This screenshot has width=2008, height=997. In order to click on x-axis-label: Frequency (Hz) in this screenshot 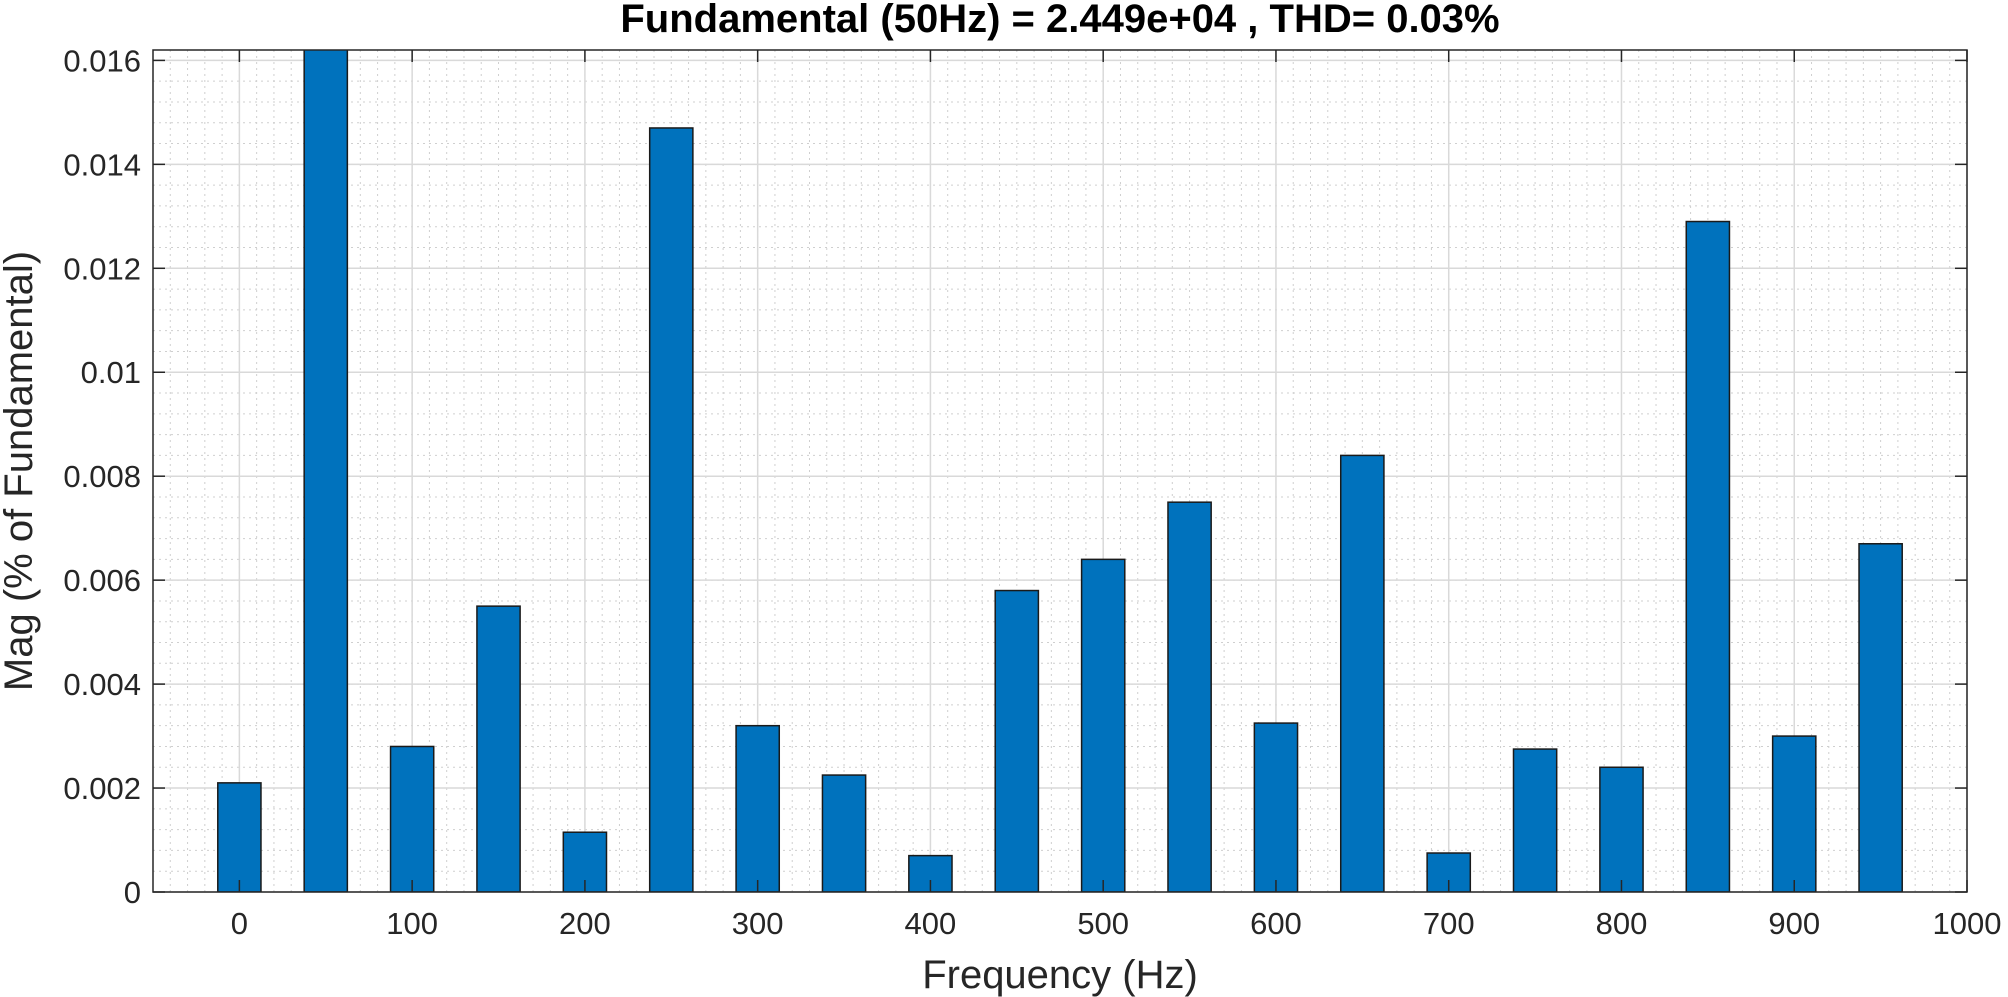, I will do `click(1060, 975)`.